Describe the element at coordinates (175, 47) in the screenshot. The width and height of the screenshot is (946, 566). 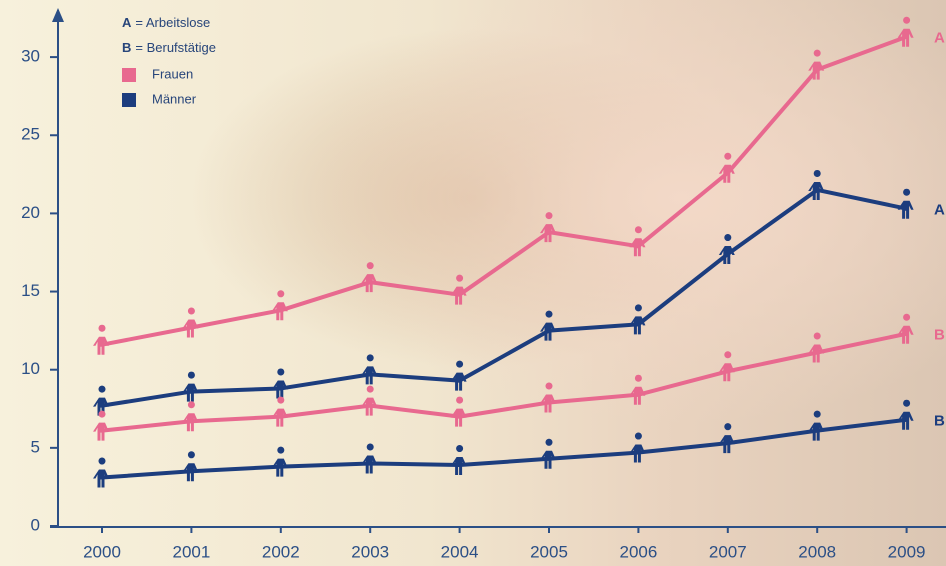
I see `note-text: = Berufstätige` at that location.